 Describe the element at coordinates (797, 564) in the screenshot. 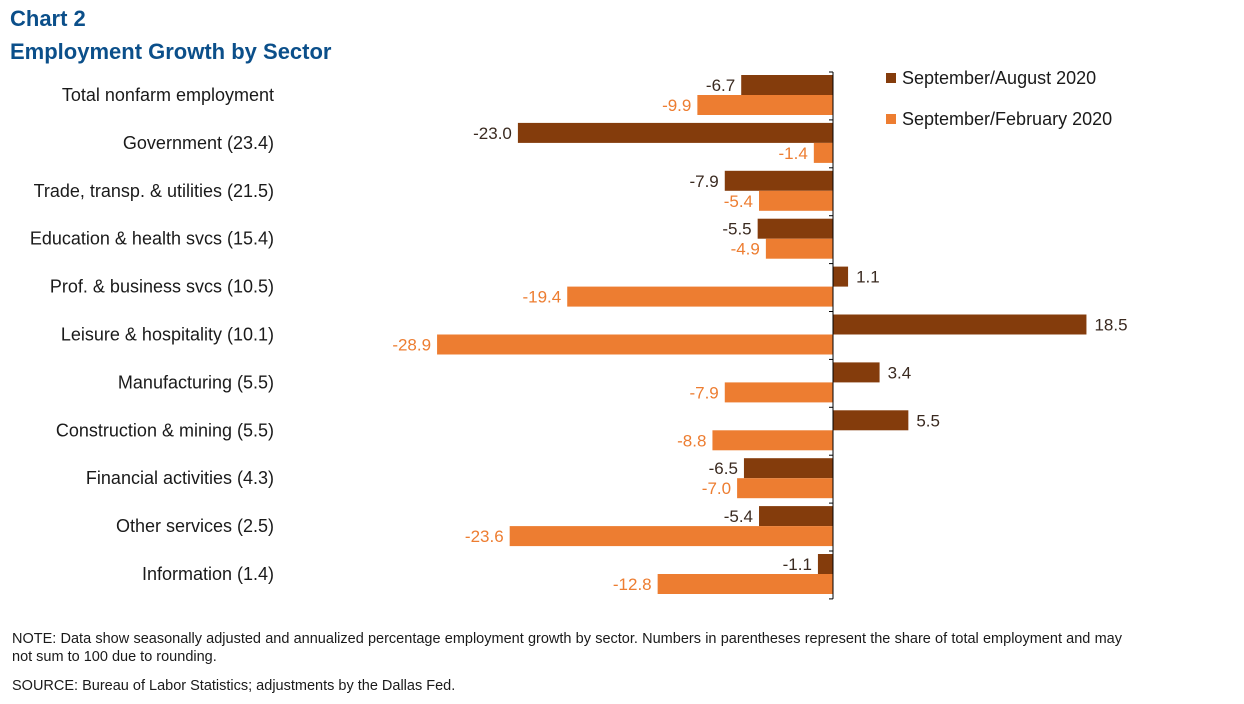

I see `data-label: -1.1` at that location.